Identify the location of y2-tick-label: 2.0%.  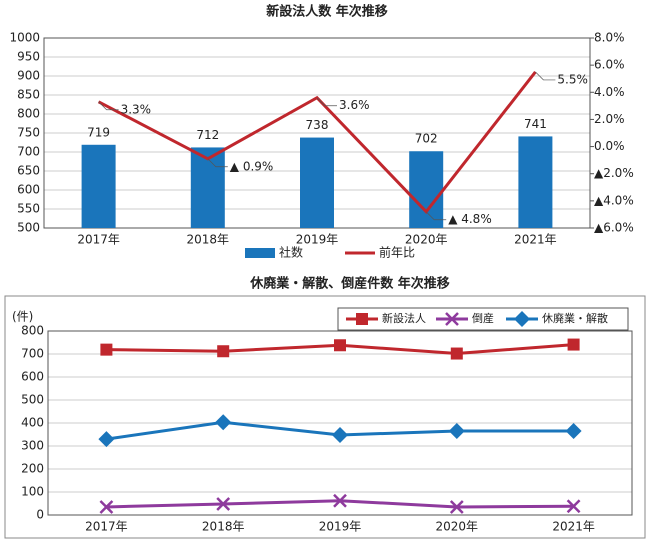
(609, 119).